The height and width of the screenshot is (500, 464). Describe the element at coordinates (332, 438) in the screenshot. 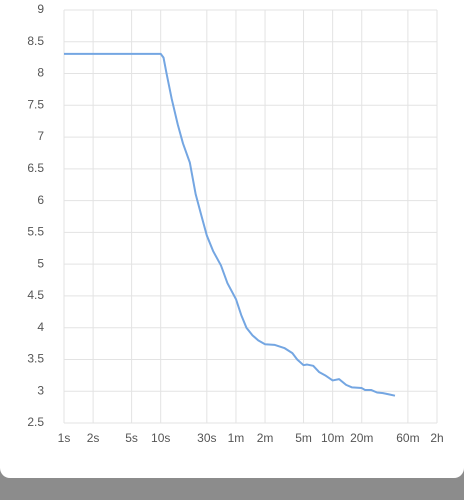

I see `x-tick-label: 10m` at that location.